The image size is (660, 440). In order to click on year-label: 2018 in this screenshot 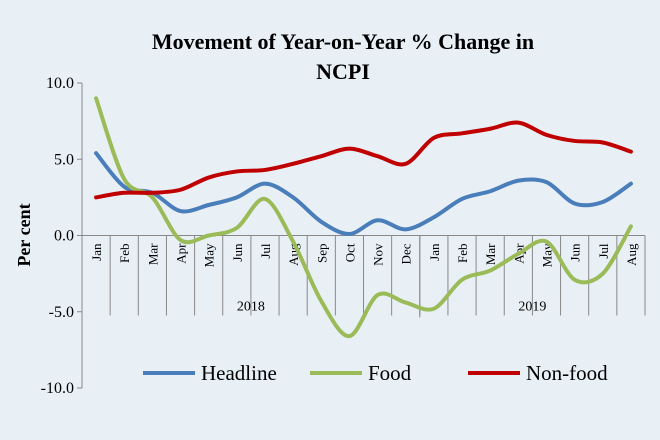, I will do `click(251, 307)`.